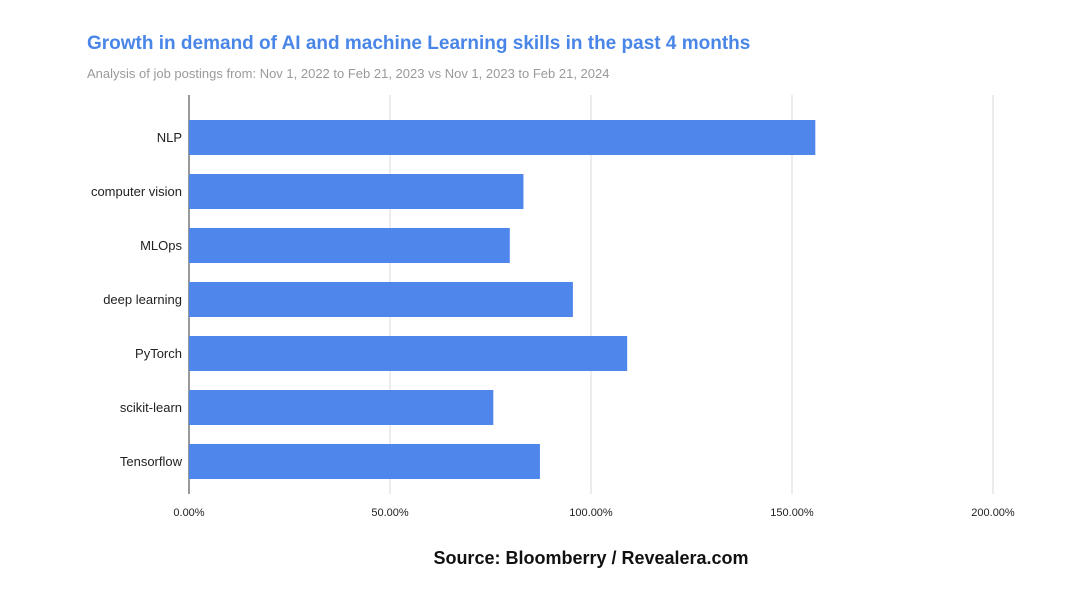  What do you see at coordinates (158, 353) in the screenshot?
I see `category-label: PyTorch` at bounding box center [158, 353].